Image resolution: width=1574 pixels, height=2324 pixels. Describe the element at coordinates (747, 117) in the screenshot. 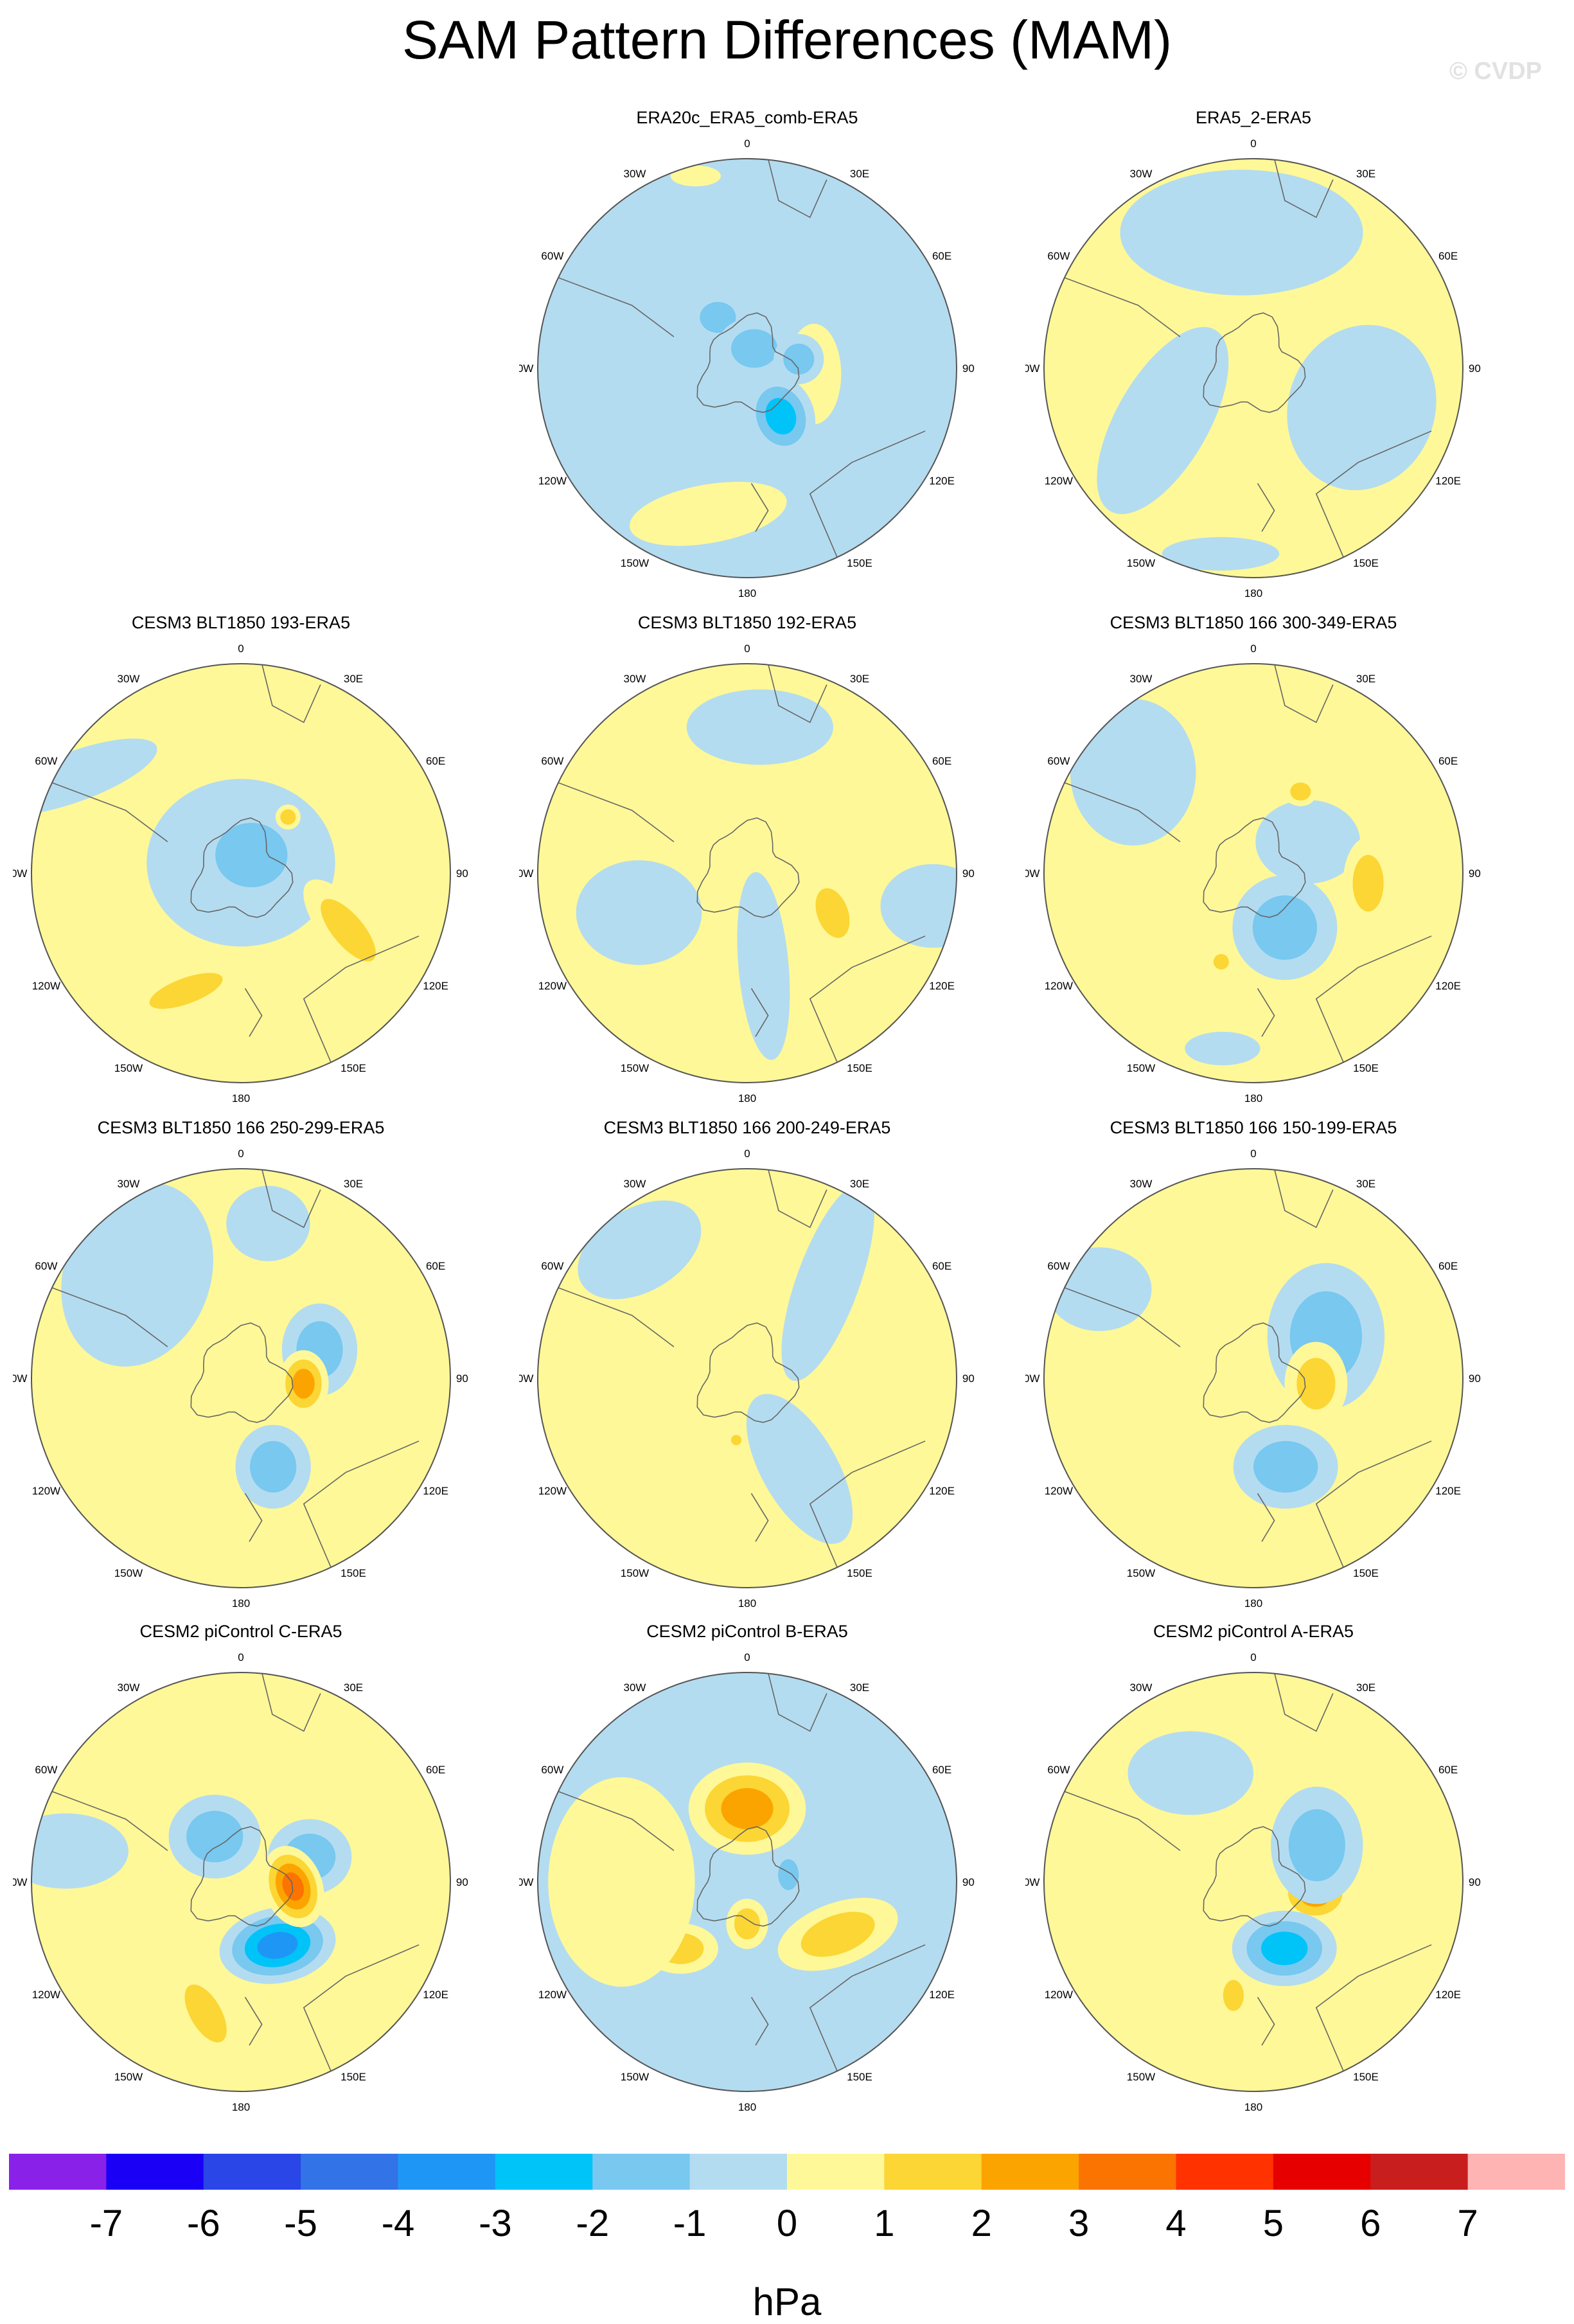

I see `panel-title: ERA20c_ERA5_comb-ERA5` at that location.